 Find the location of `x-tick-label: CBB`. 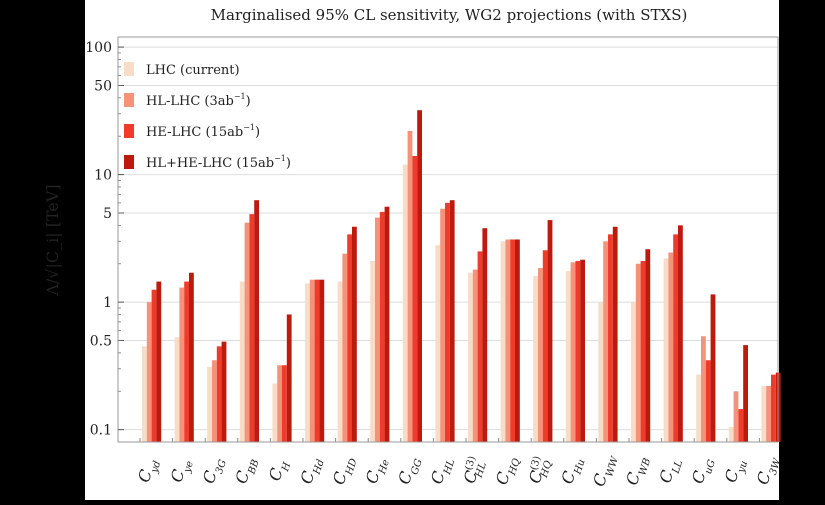

x-tick-label: CBB is located at coordinates (246, 471).